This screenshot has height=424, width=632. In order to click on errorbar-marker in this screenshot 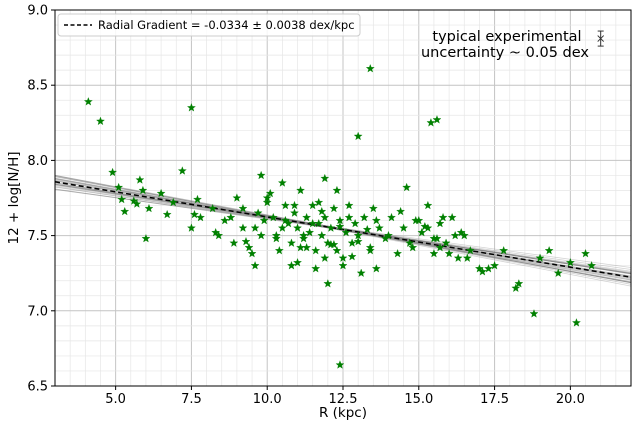, I will do `click(601, 38)`.